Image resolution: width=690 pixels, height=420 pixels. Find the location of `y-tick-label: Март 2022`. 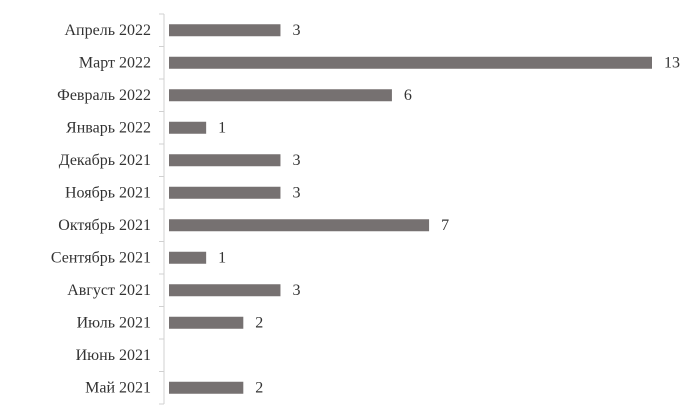

y-tick-label: Март 2022 is located at coordinates (115, 62).